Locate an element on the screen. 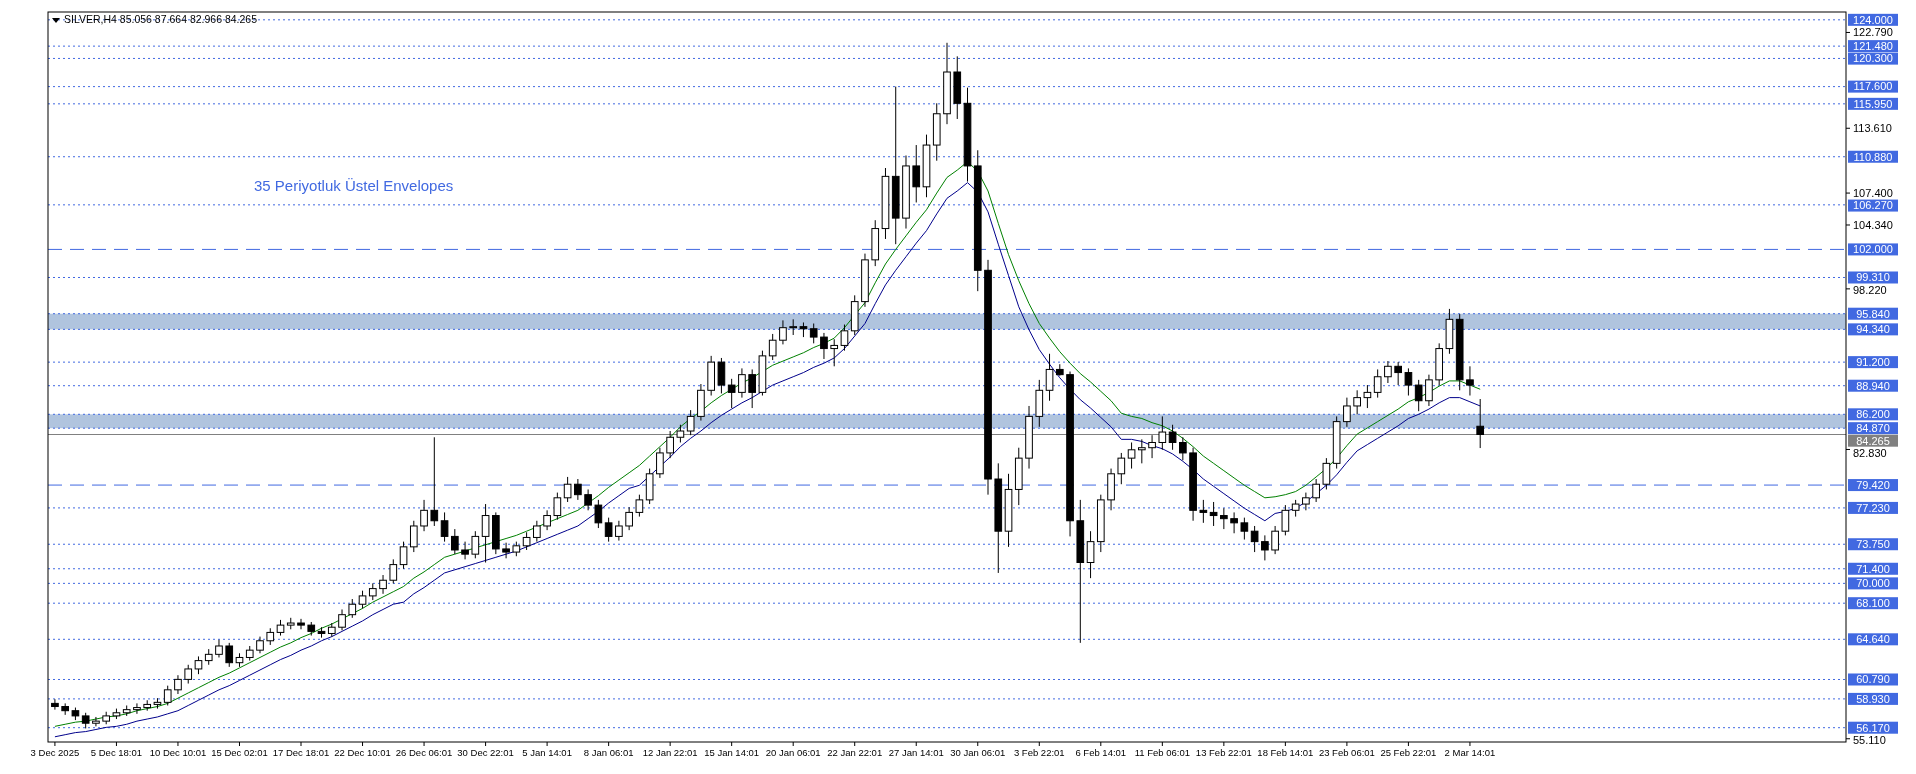 This screenshot has height=774, width=1916. ref-line-label: 91.200 is located at coordinates (1873, 361).